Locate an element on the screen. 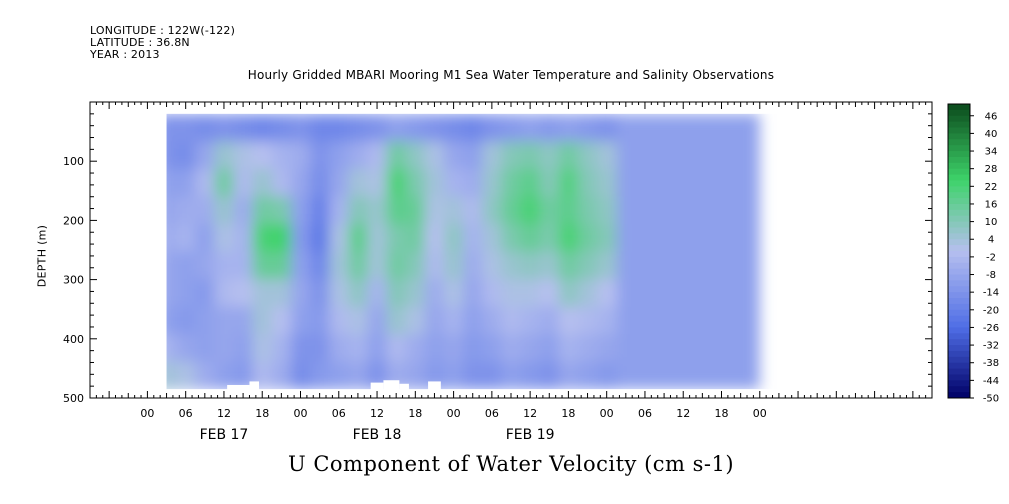 The width and height of the screenshot is (1009, 504). latitude-label: LATITUDE : 36.8N is located at coordinates (140, 42).